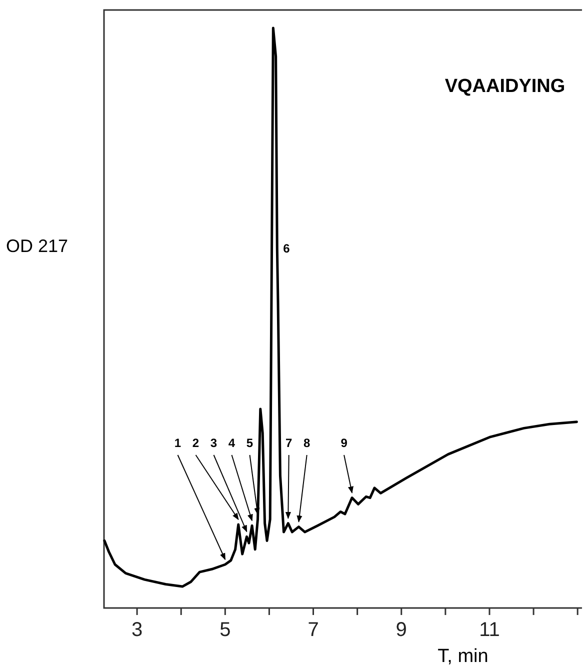 The width and height of the screenshot is (583, 669). I want to click on x-tick-label: 9, so click(401, 630).